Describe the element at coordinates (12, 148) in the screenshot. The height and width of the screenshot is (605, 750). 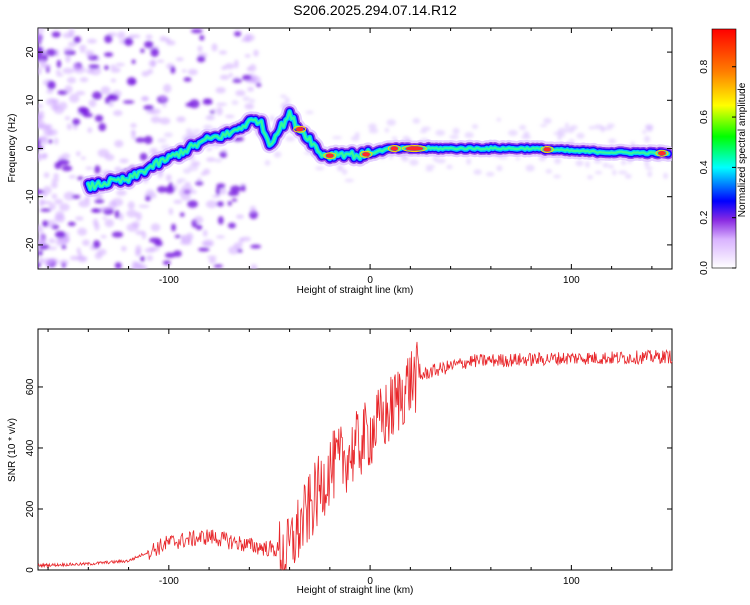
I see `spectrogram-y-axis-label: Frequency (Hz)` at that location.